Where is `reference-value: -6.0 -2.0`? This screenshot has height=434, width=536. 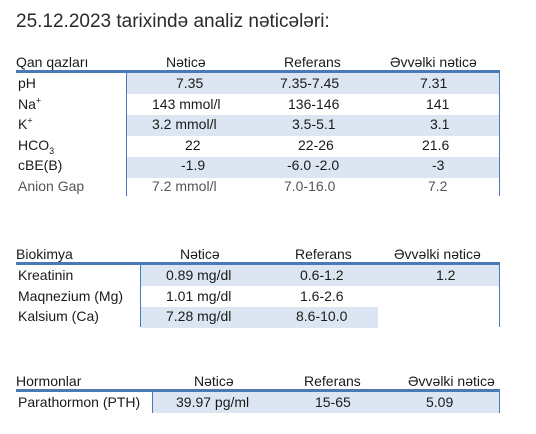
reference-value: -6.0 -2.0 is located at coordinates (313, 165).